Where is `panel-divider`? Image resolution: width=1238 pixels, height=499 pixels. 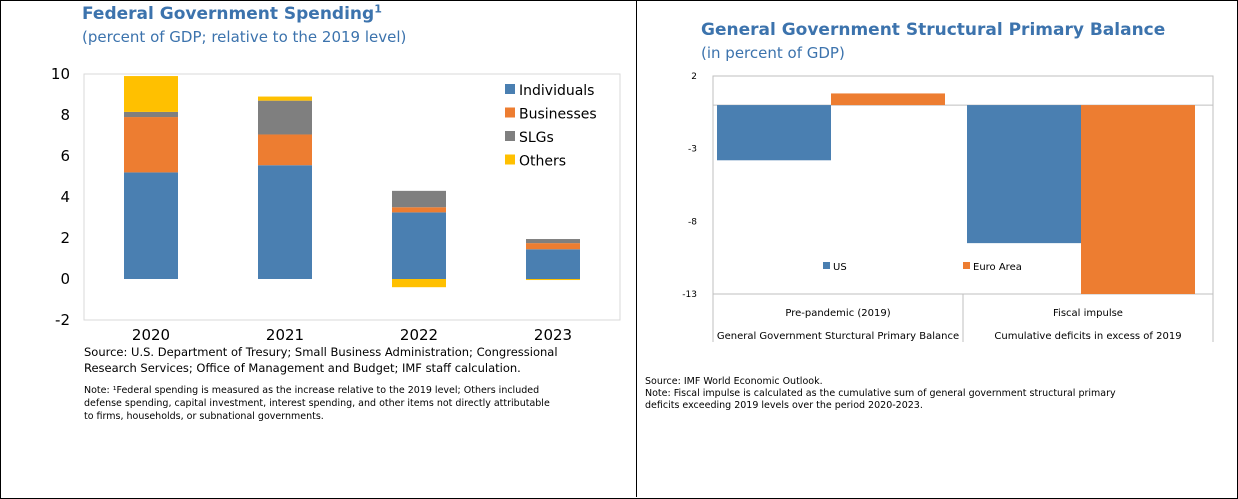 panel-divider is located at coordinates (636, 248).